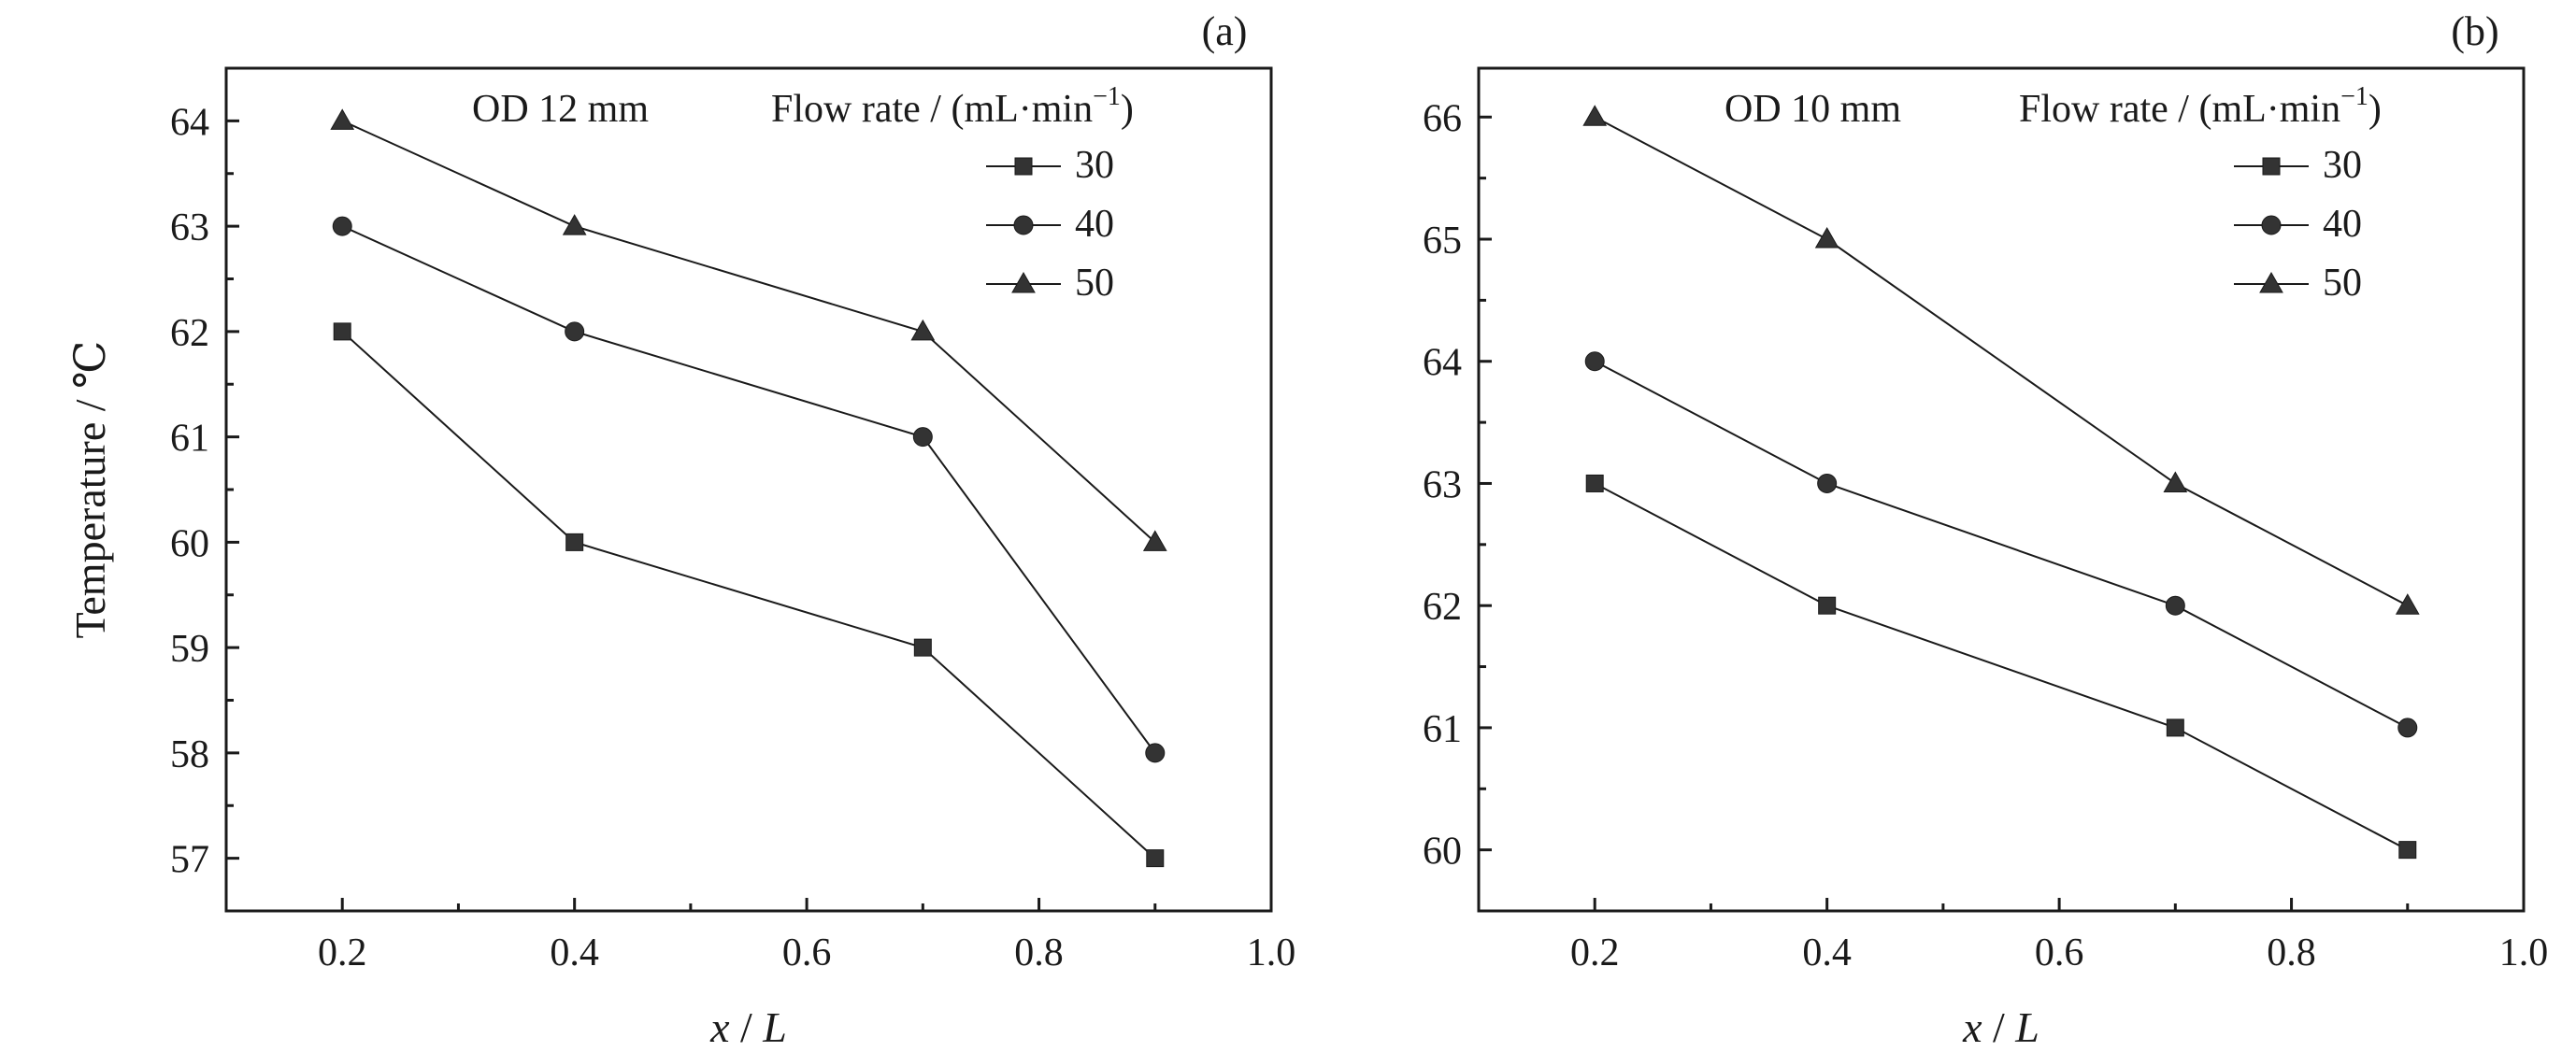  I want to click on b-y-tick-label: 62, so click(1442, 607).